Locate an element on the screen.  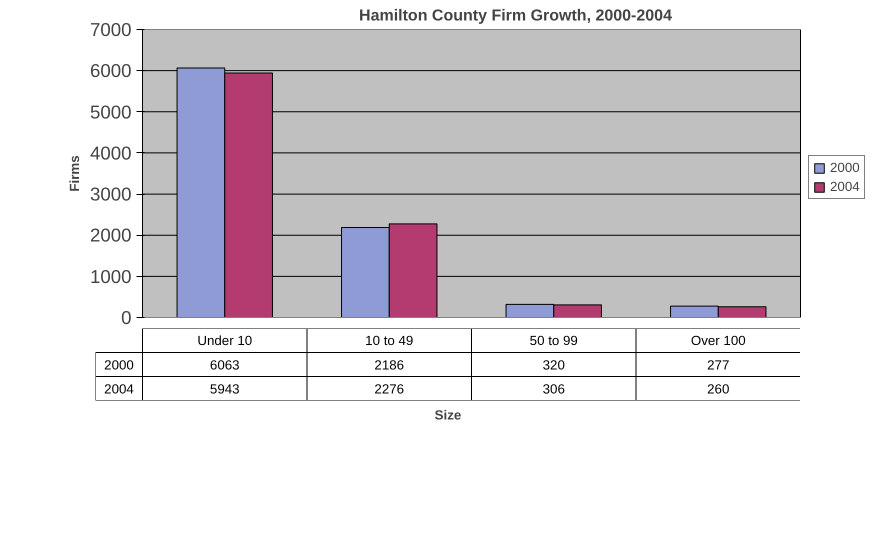
data-label: 306 is located at coordinates (553, 389).